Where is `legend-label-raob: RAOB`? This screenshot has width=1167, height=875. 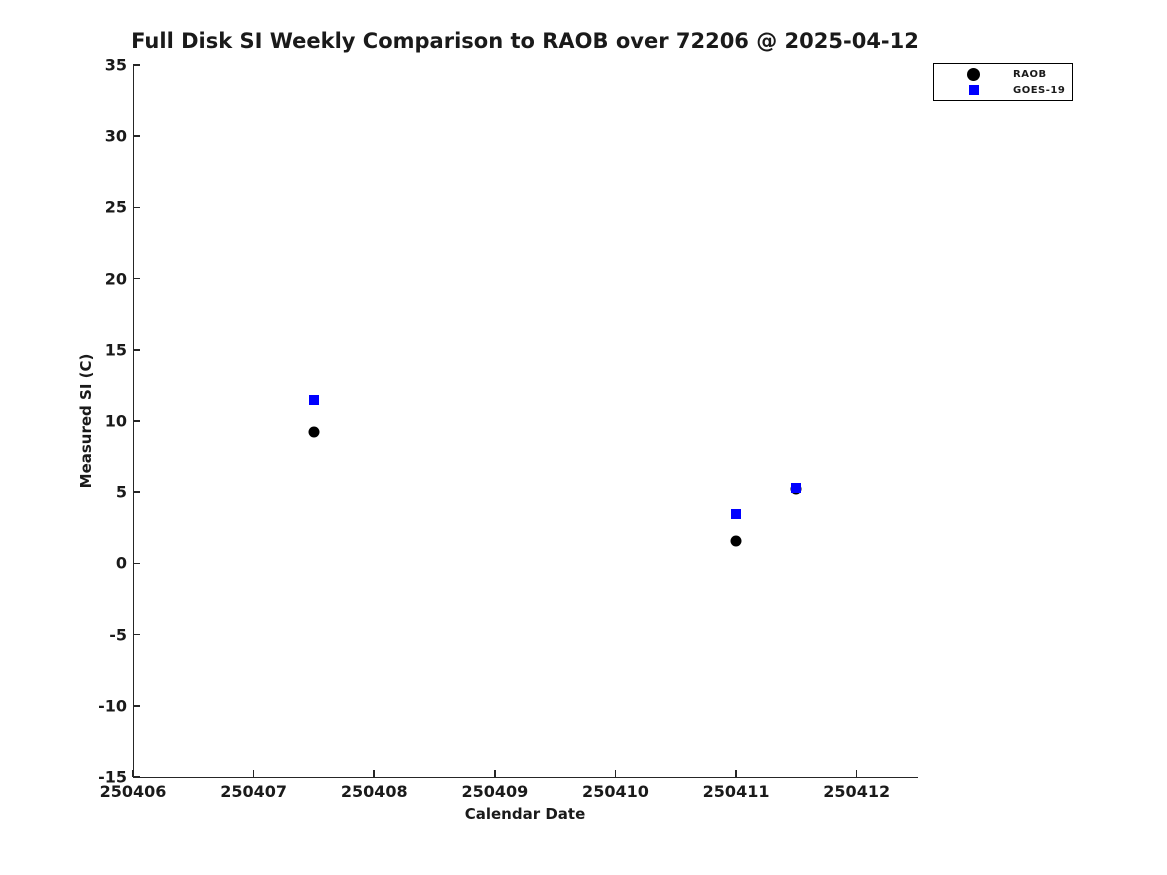
legend-label-raob: RAOB is located at coordinates (1030, 74).